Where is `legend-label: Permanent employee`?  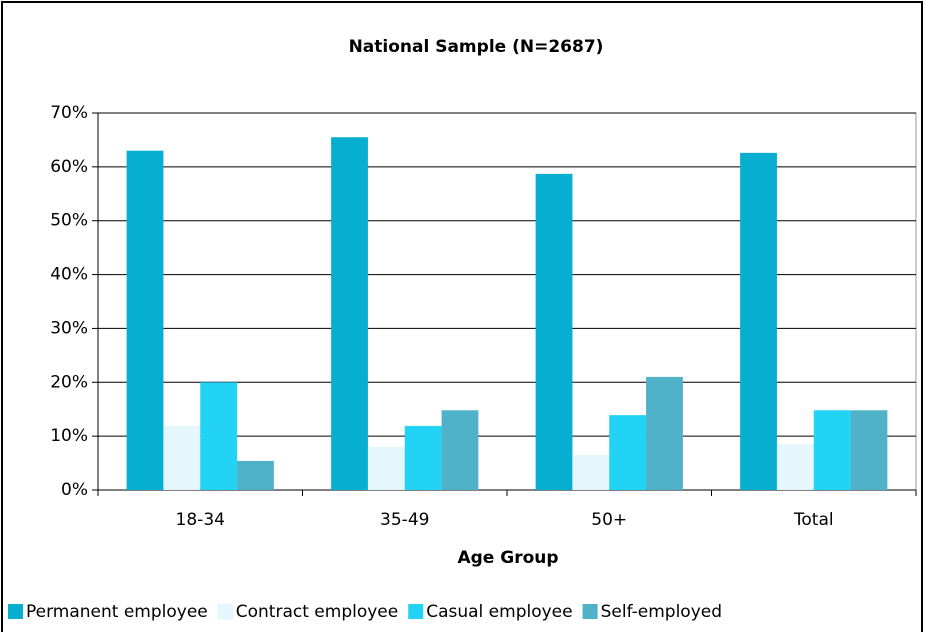 legend-label: Permanent employee is located at coordinates (117, 612).